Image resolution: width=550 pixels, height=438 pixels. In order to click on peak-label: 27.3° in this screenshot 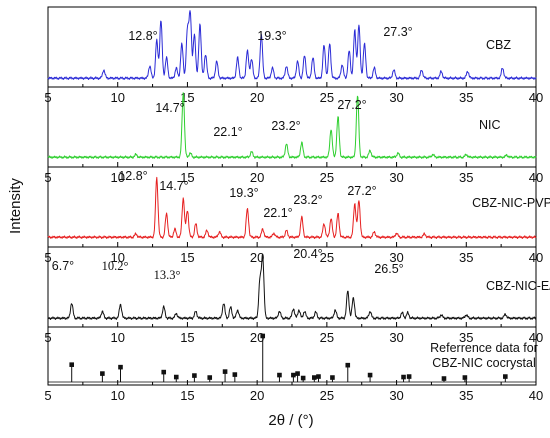, I will do `click(397, 32)`.